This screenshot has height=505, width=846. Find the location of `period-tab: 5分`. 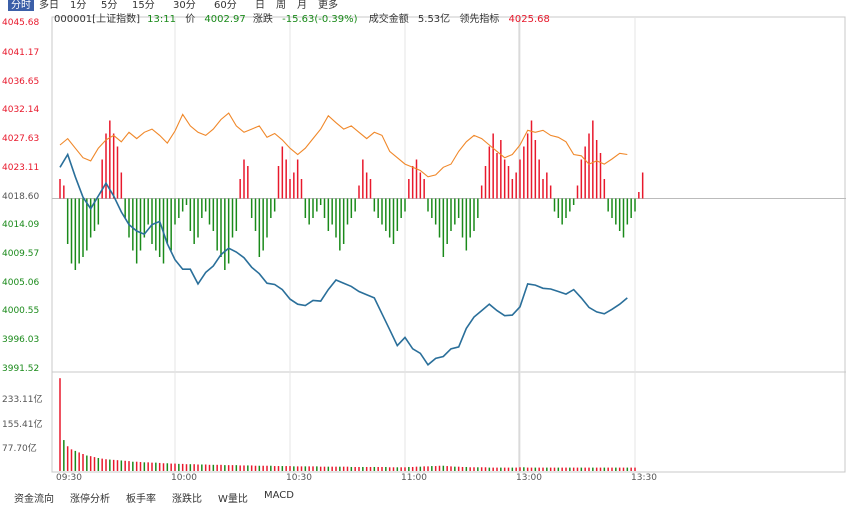

period-tab: 5分 is located at coordinates (109, 5).